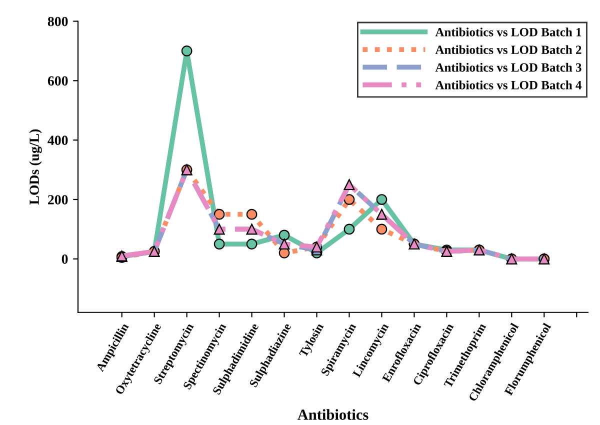 The image size is (600, 425). I want to click on y-tick-label: 200, so click(58, 199).